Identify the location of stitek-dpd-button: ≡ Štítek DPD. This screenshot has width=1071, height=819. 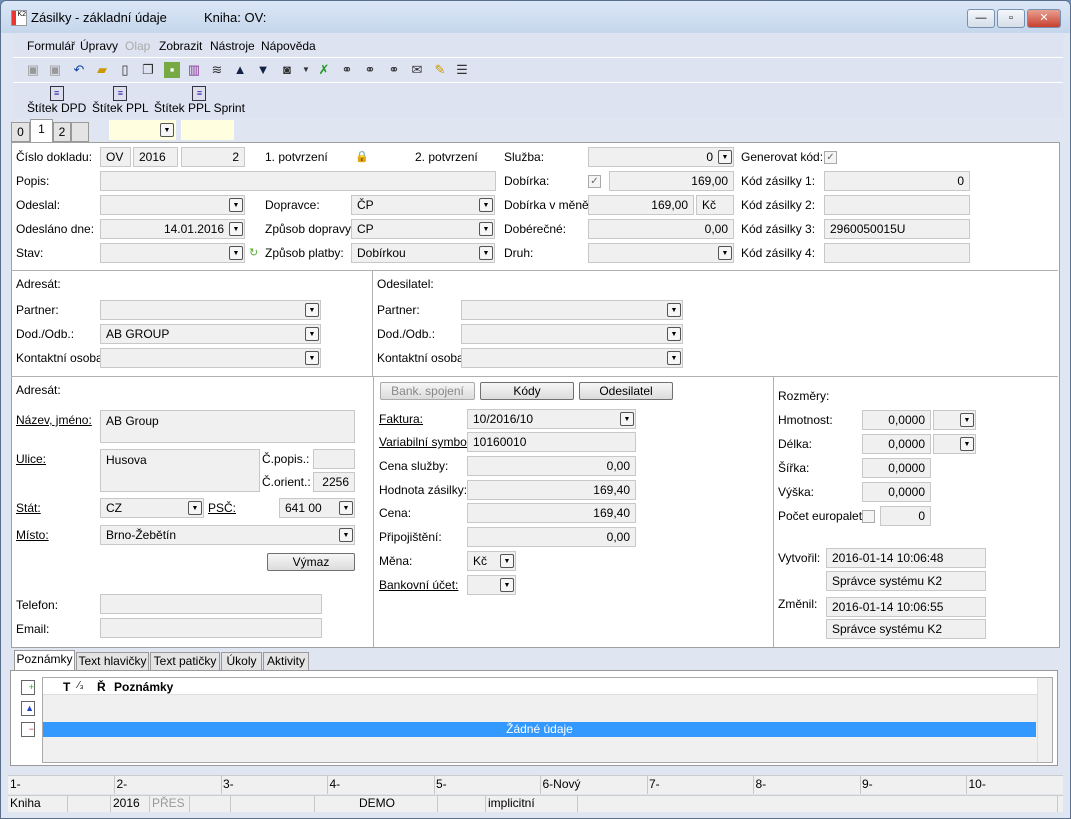
(56, 100).